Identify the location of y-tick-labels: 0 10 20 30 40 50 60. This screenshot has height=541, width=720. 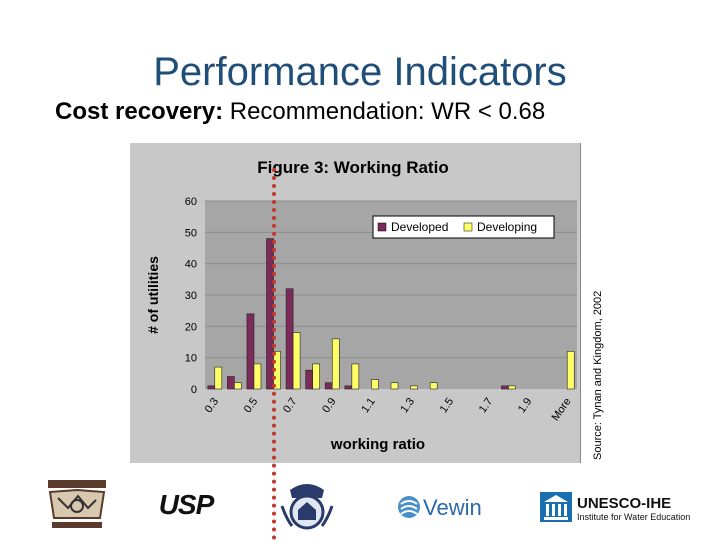
(191, 296).